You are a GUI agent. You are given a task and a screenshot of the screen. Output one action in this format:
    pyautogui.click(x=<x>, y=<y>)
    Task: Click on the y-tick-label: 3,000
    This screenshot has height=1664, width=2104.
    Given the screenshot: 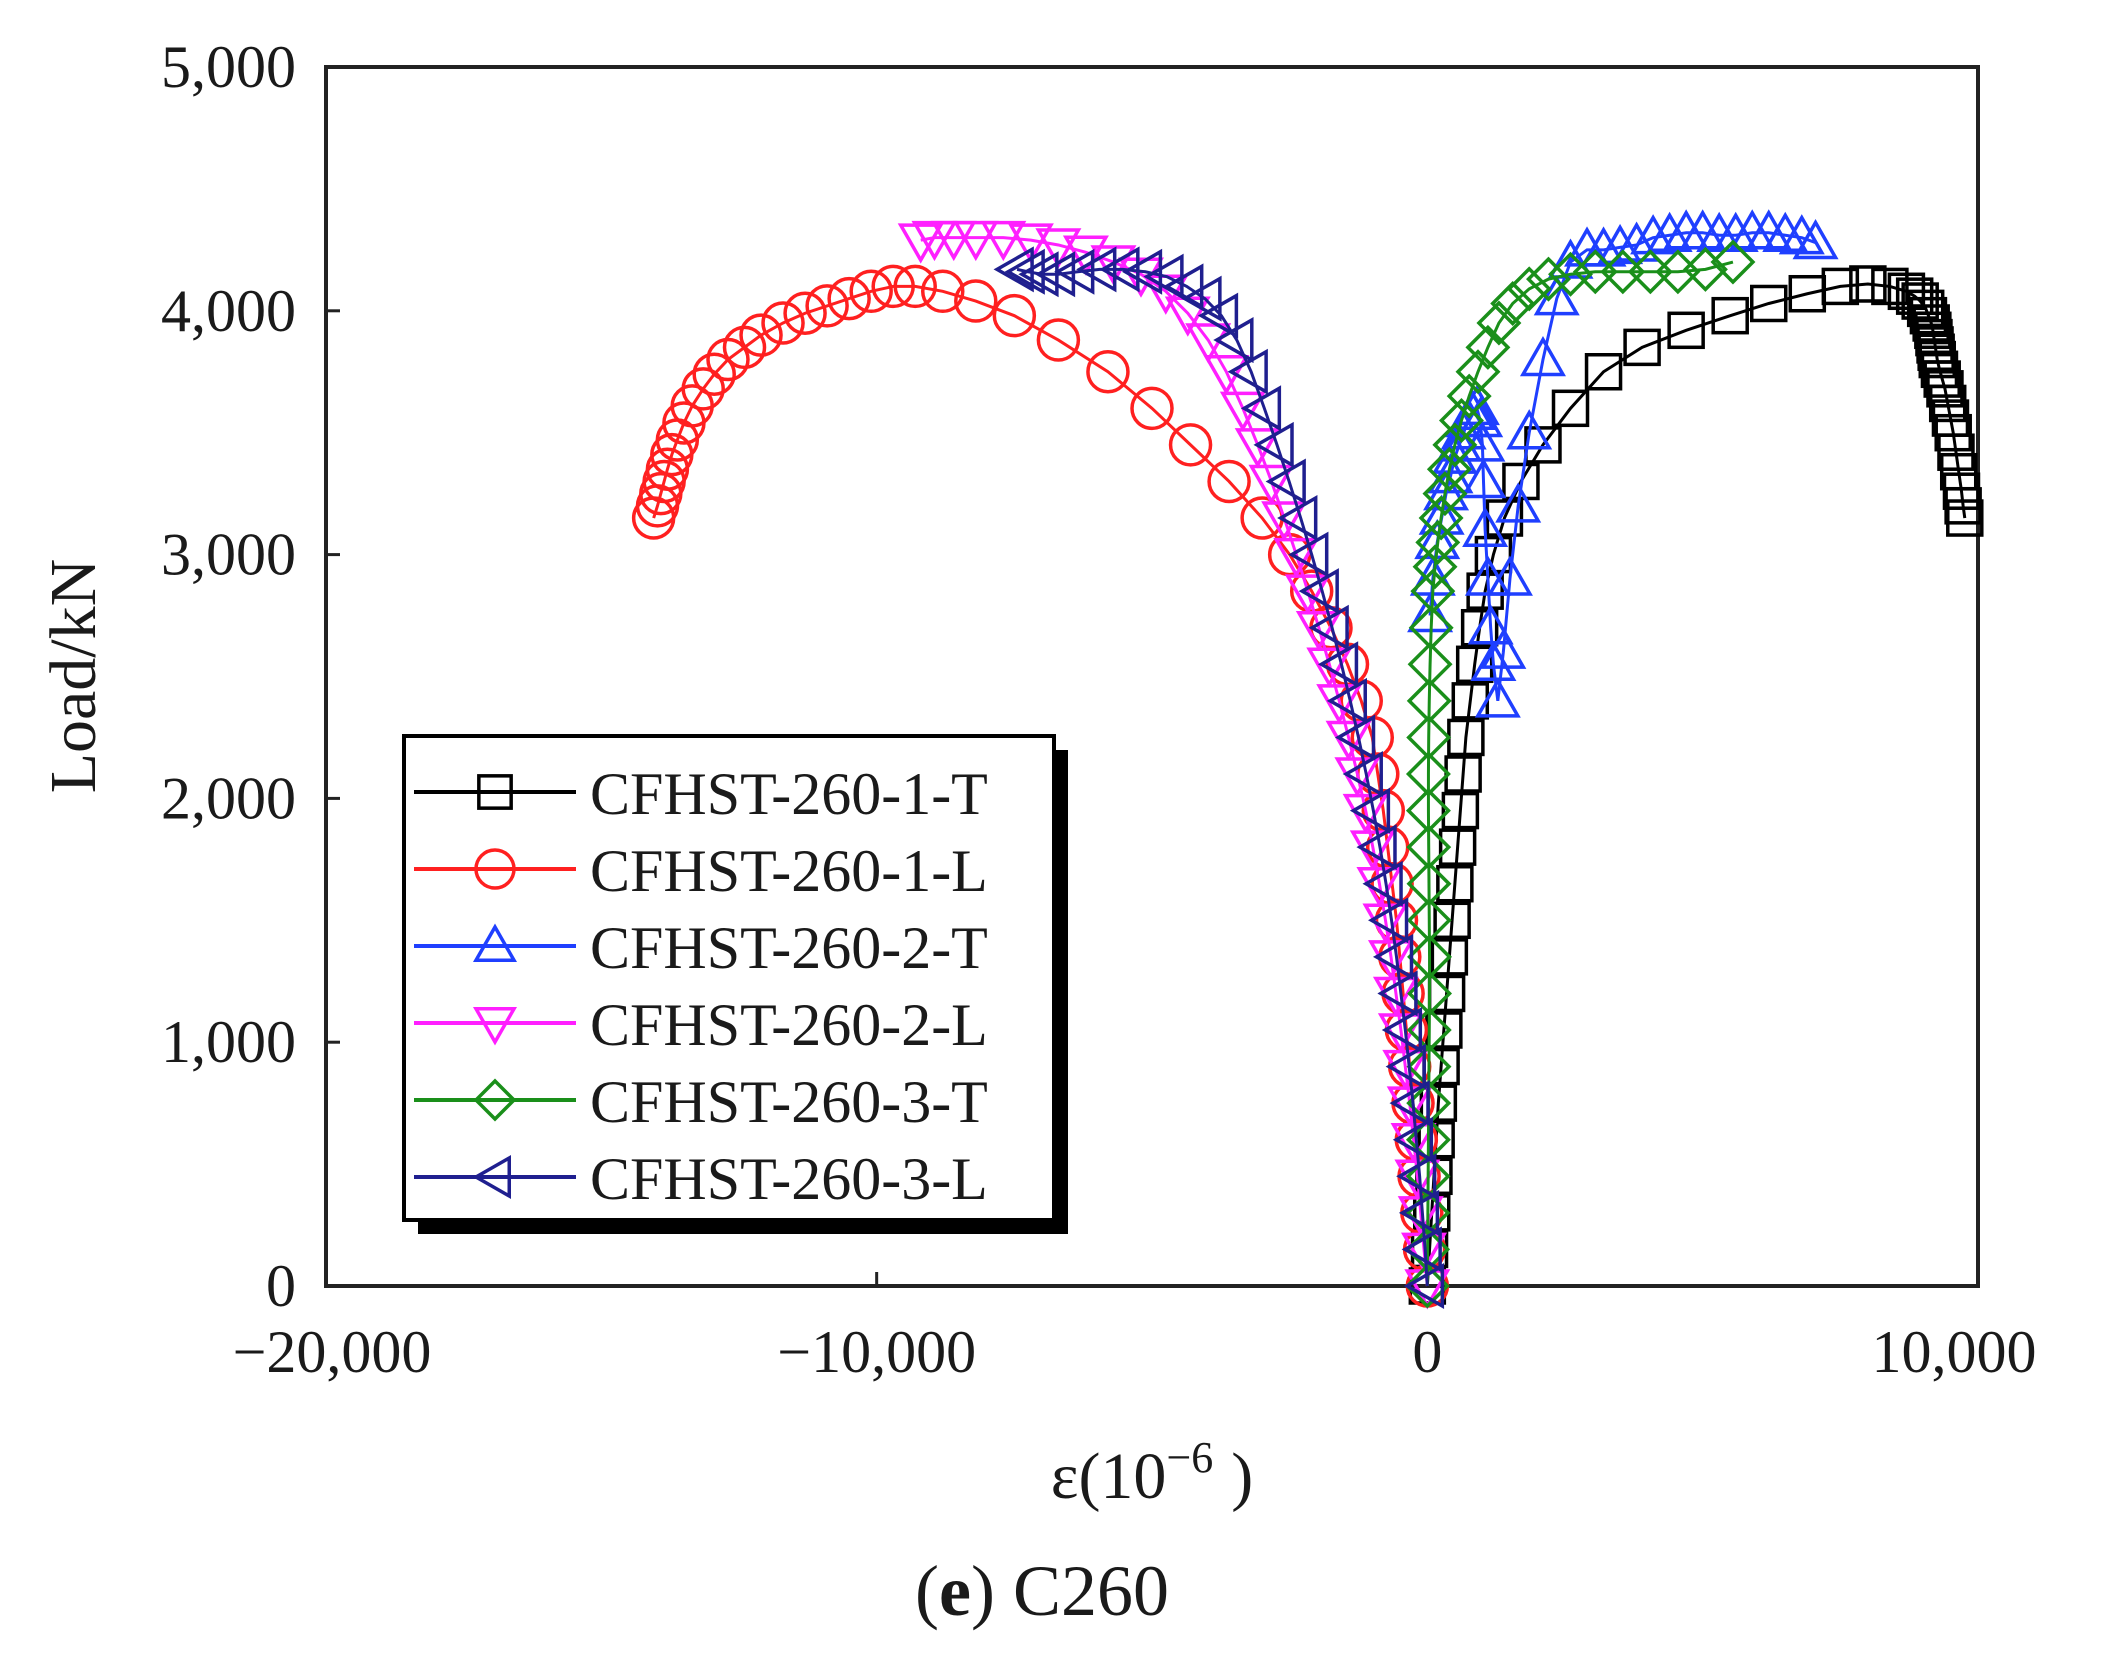 What is the action you would take?
    pyautogui.click(x=228, y=555)
    